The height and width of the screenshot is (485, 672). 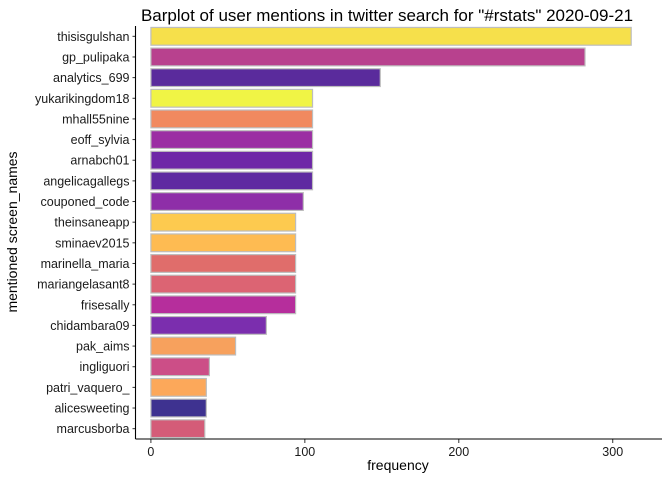 I want to click on y-tick-label: sminaev2015, so click(x=92, y=243).